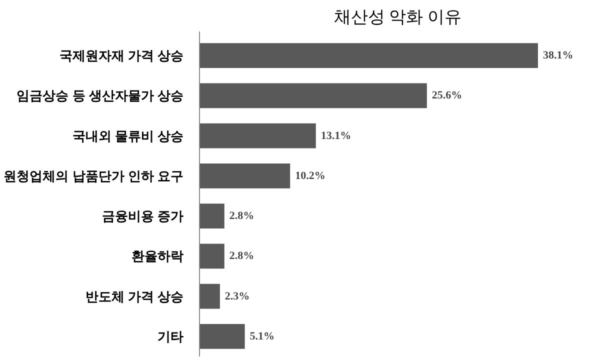 The image size is (600, 361). Describe the element at coordinates (310, 176) in the screenshot. I see `data-label: 10.2%` at that location.